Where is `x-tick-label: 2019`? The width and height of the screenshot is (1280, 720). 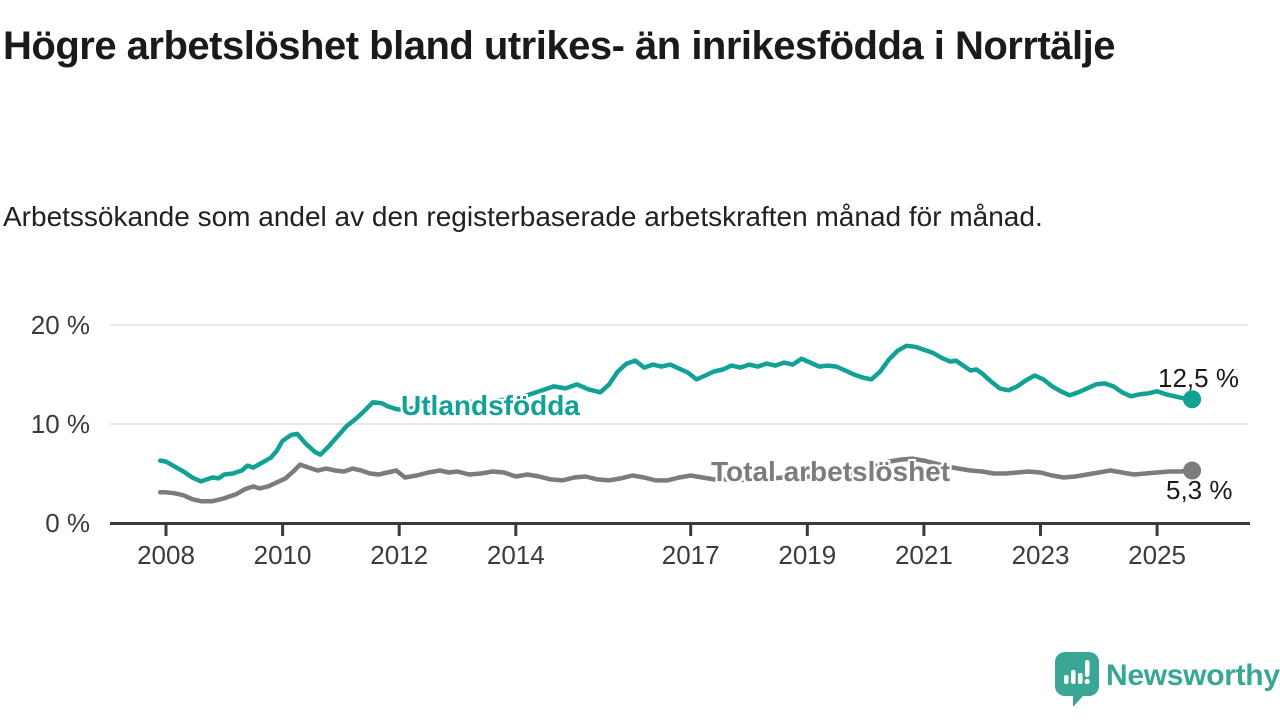
x-tick-label: 2019 is located at coordinates (807, 555).